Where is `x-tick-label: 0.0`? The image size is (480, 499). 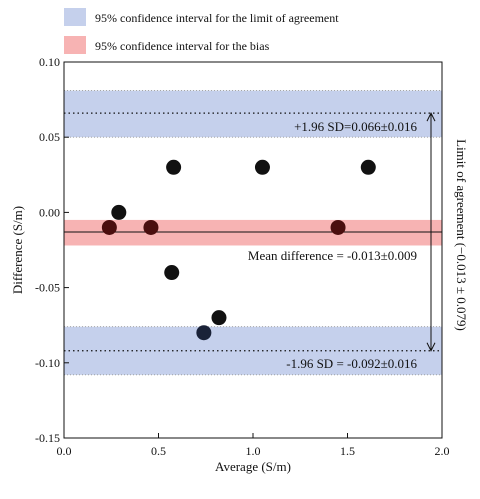 x-tick-label: 0.0 is located at coordinates (64, 451).